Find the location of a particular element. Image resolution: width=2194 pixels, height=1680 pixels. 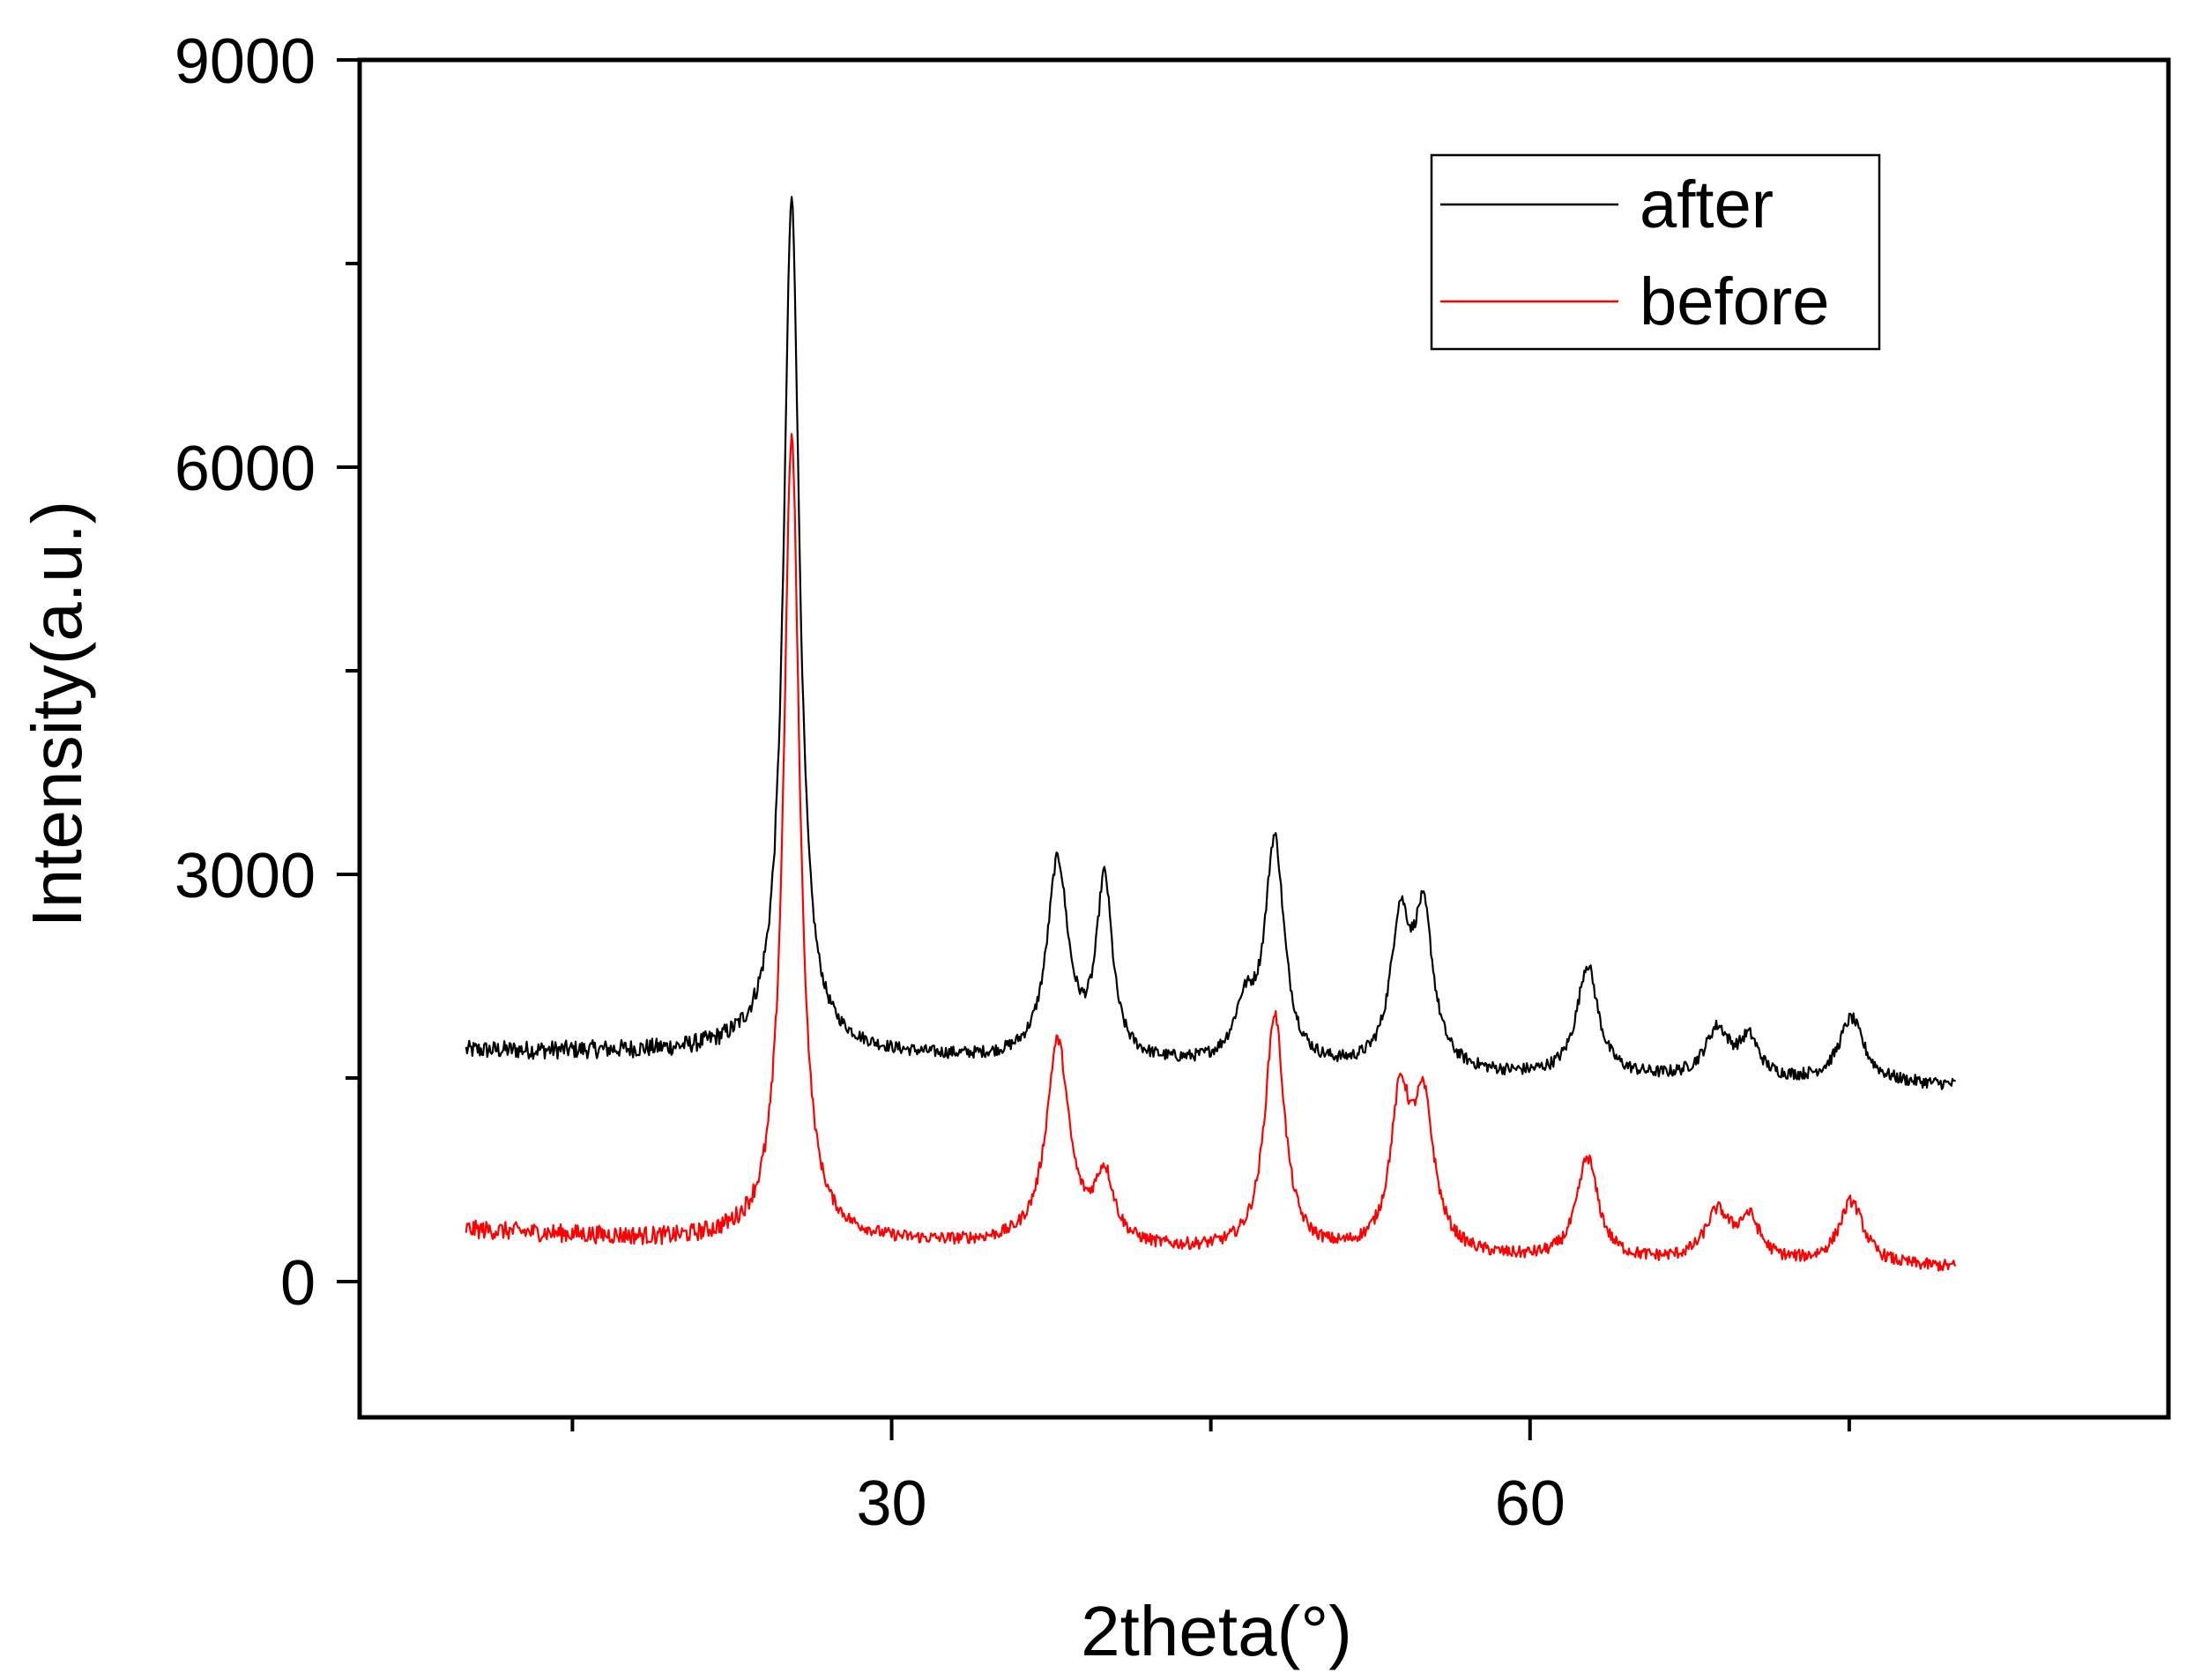

legend: after before is located at coordinates (1655, 252).